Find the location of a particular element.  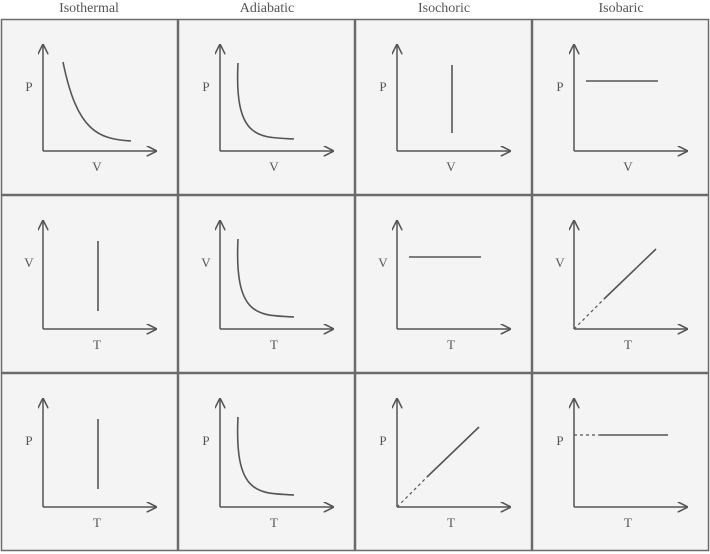

column-header-isochoric: Isochoric is located at coordinates (444, 8).